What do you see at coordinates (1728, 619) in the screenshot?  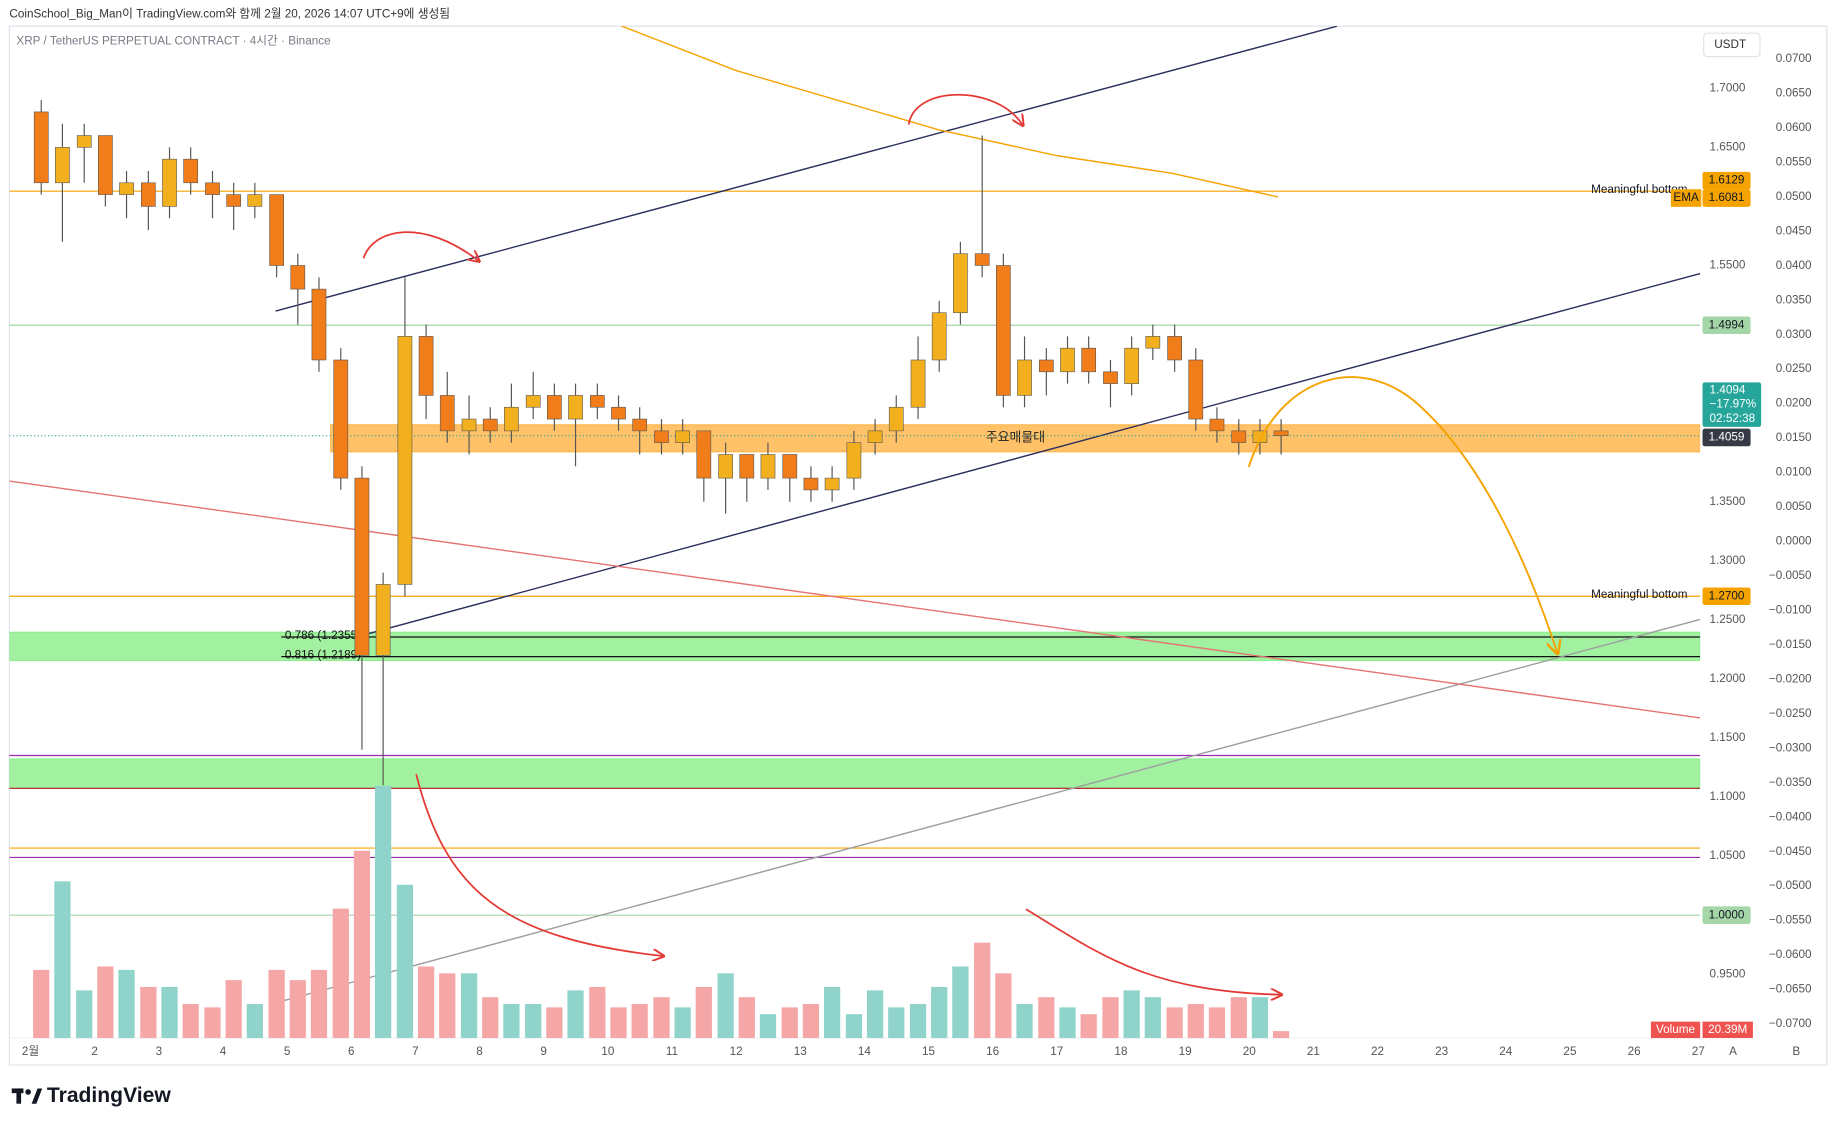 I see `y-tick-label: 1.2500` at bounding box center [1728, 619].